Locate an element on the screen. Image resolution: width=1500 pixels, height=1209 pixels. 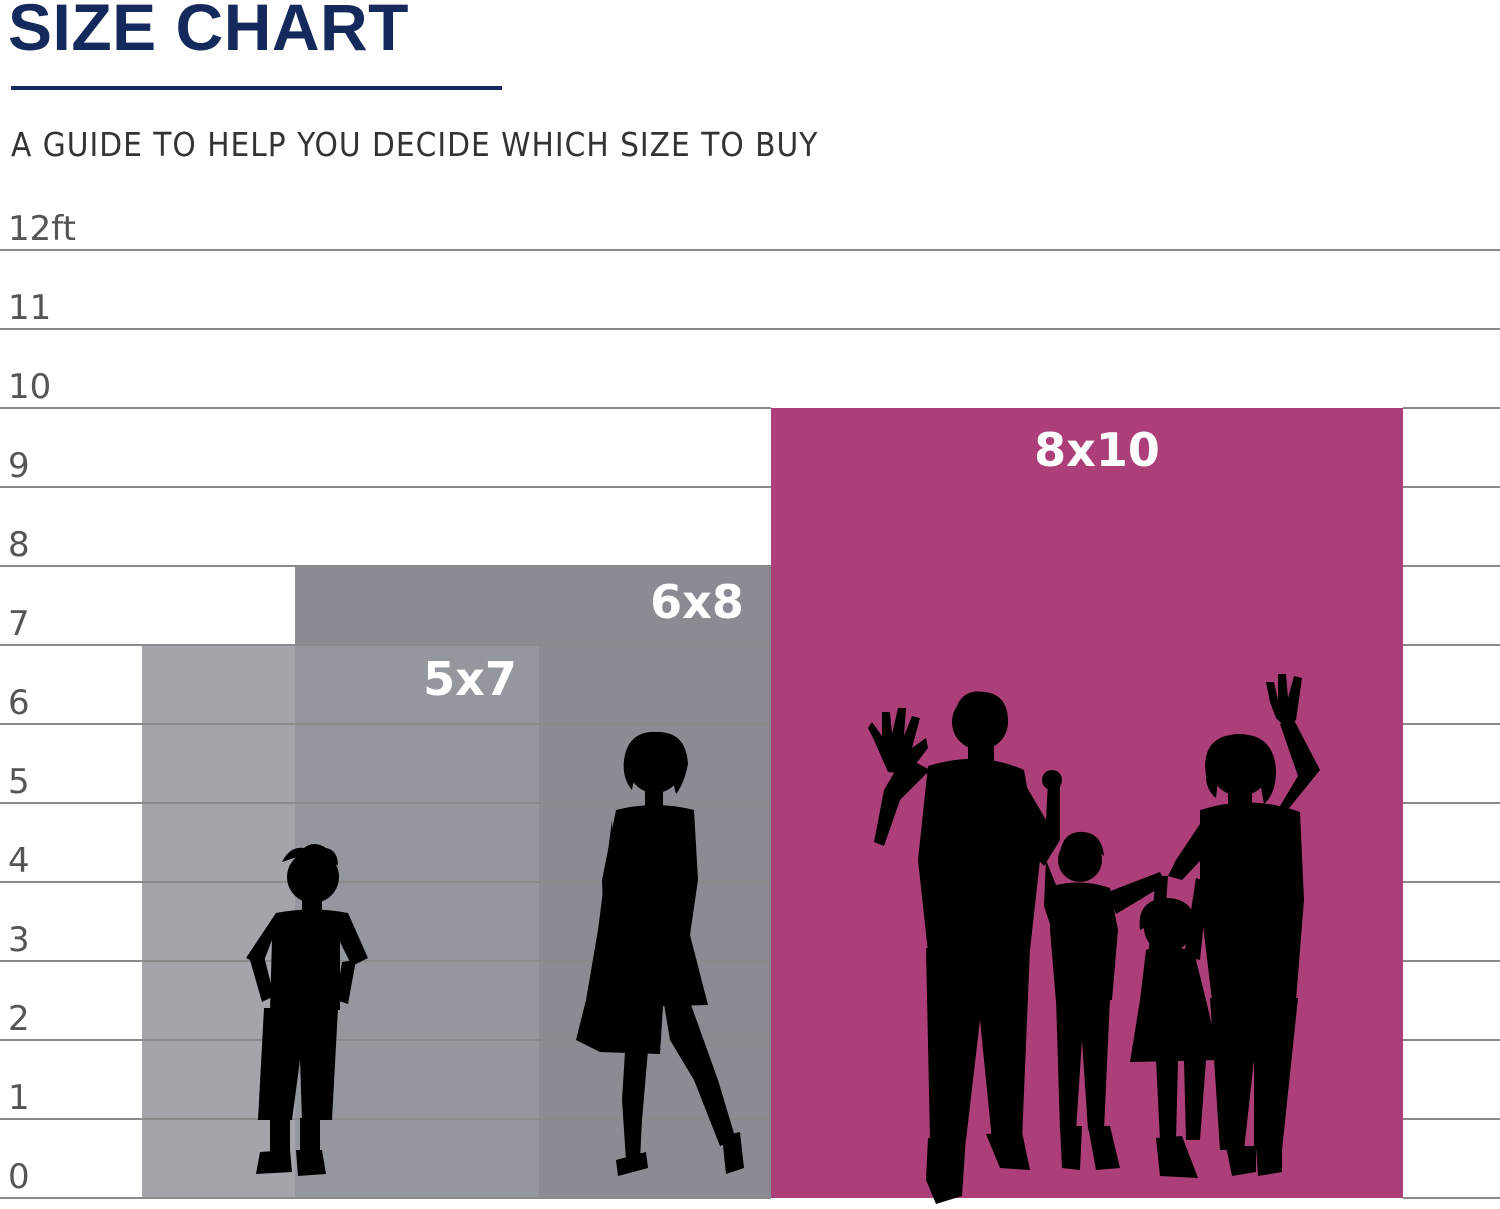
y-axis-ticks: 0 1 2 3 4 5 6 7 8 9 10 11 12ft is located at coordinates (42, 703).